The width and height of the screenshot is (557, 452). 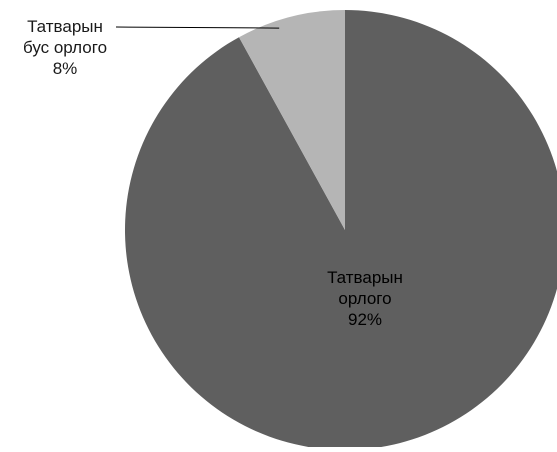 What do you see at coordinates (65, 26) in the screenshot?
I see `slice-label-1-line-0: Татварын` at bounding box center [65, 26].